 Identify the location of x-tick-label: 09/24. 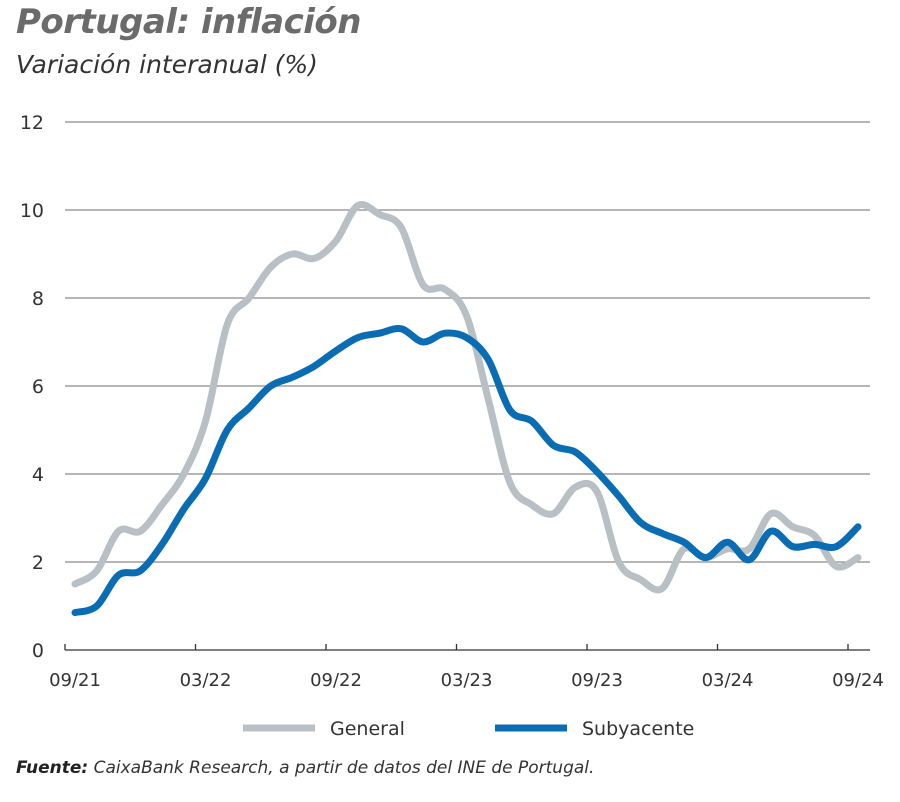
(858, 680).